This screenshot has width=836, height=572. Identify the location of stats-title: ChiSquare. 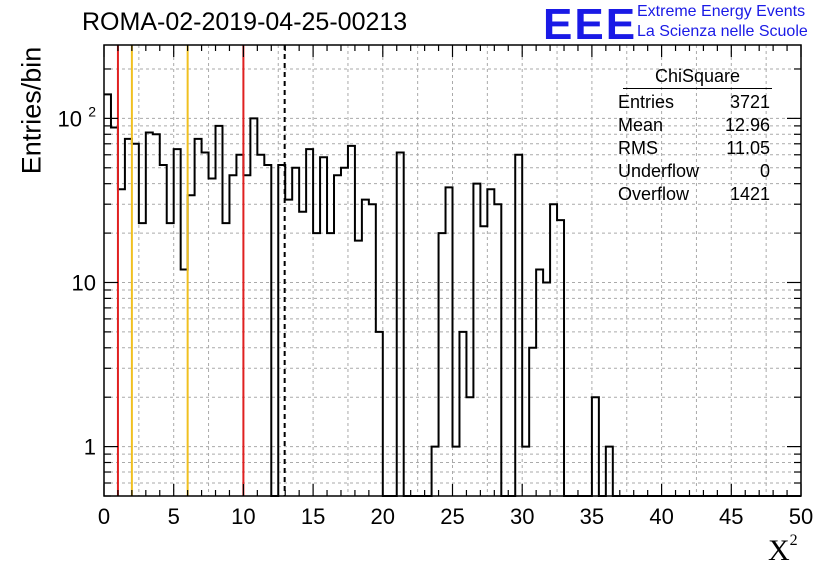
(697, 77).